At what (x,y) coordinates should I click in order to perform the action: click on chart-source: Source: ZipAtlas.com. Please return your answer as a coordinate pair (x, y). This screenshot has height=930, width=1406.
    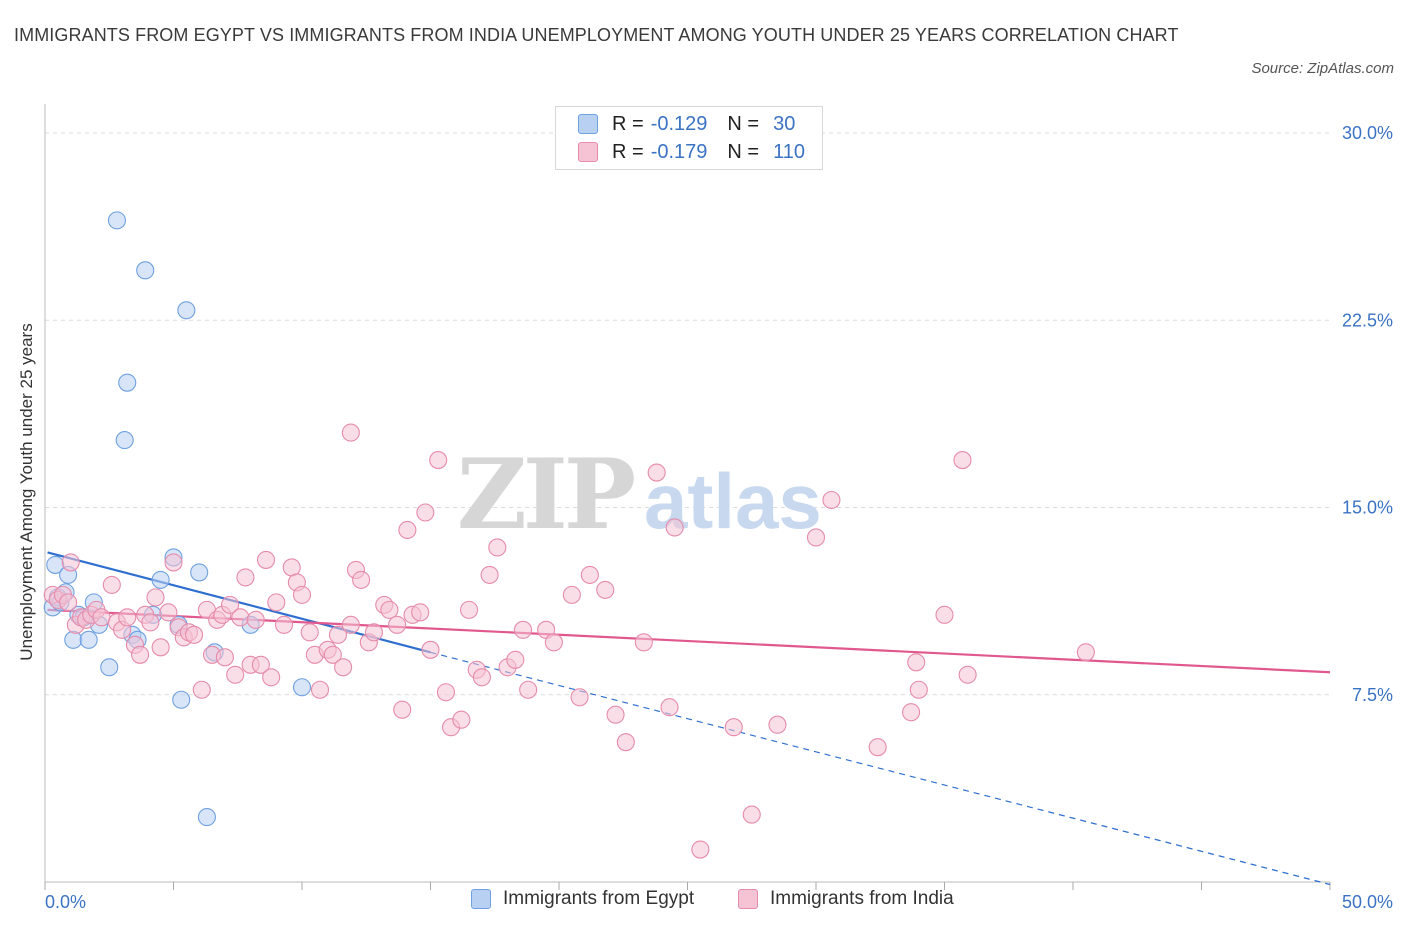
    Looking at the image, I should click on (1322, 68).